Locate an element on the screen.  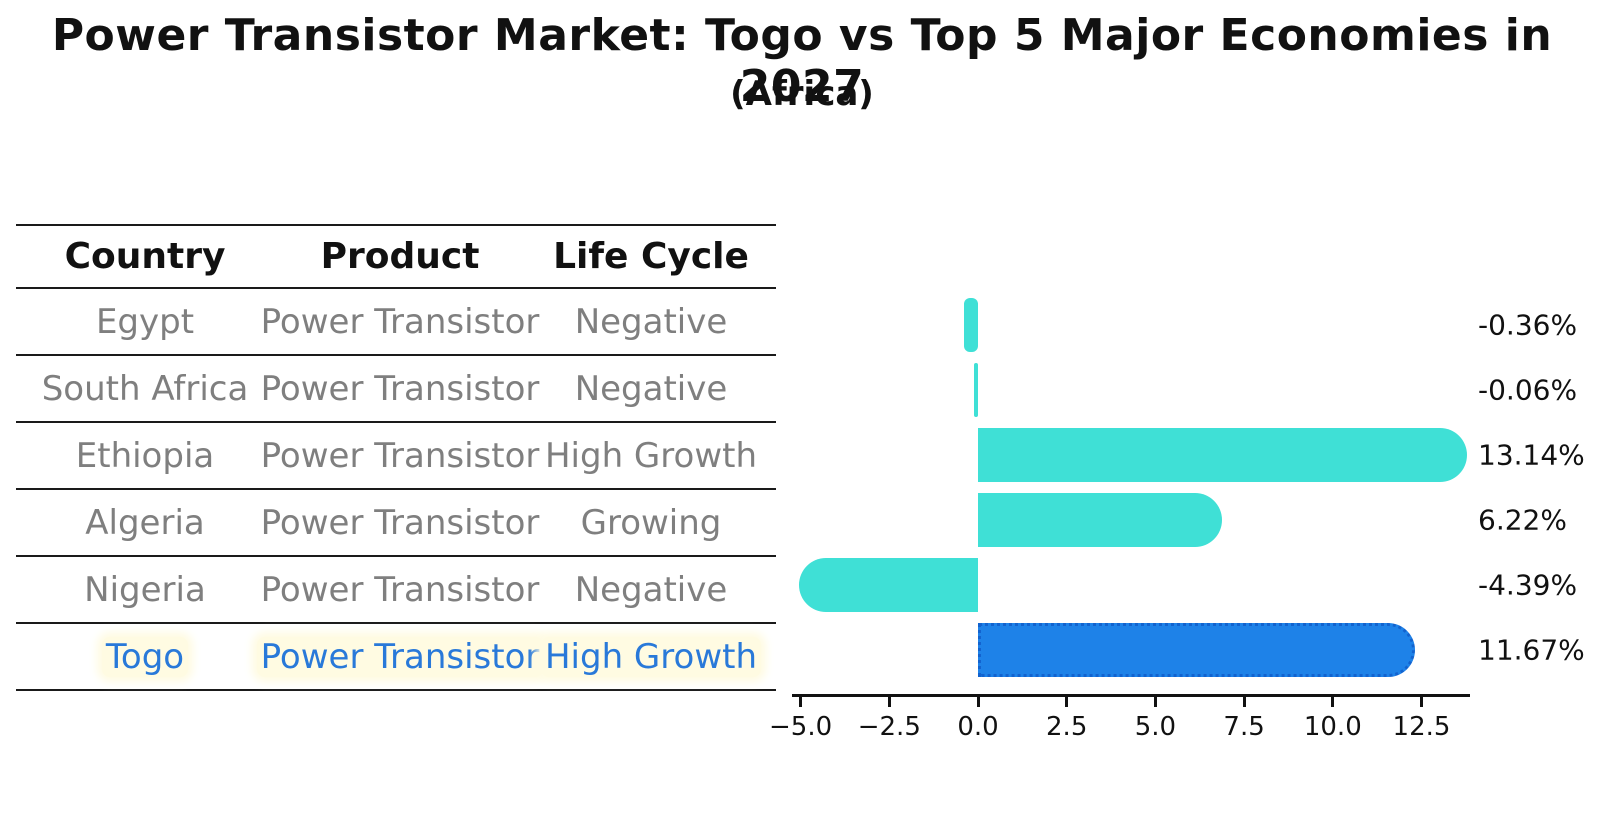
bar-value-label: 11.67% is located at coordinates (1531, 650).